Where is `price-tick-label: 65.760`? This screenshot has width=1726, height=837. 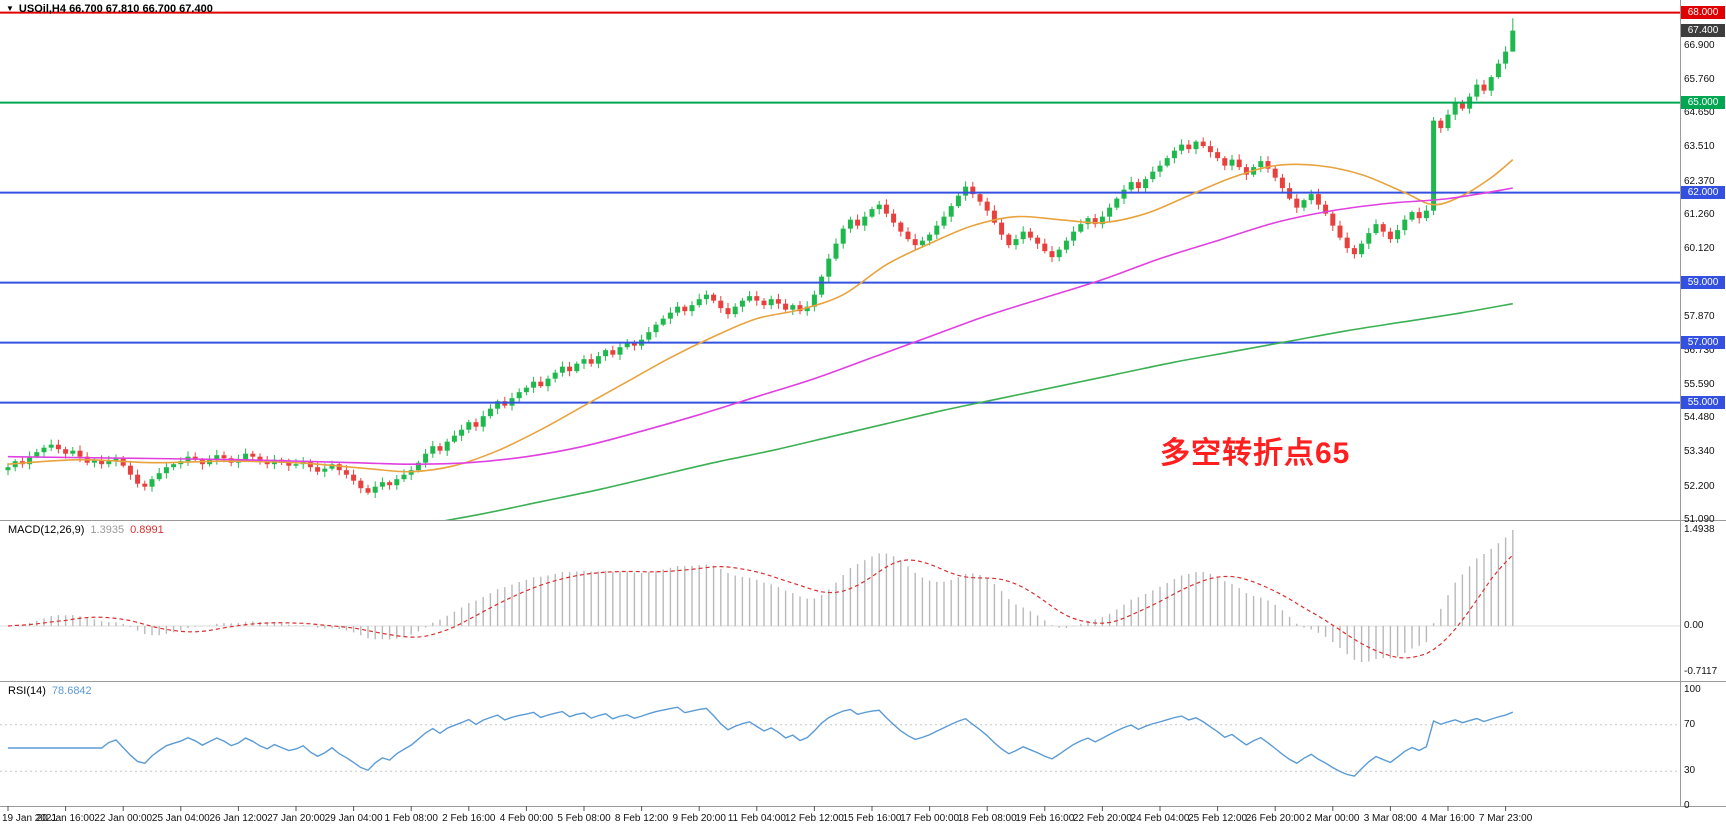
price-tick-label: 65.760 is located at coordinates (1699, 79).